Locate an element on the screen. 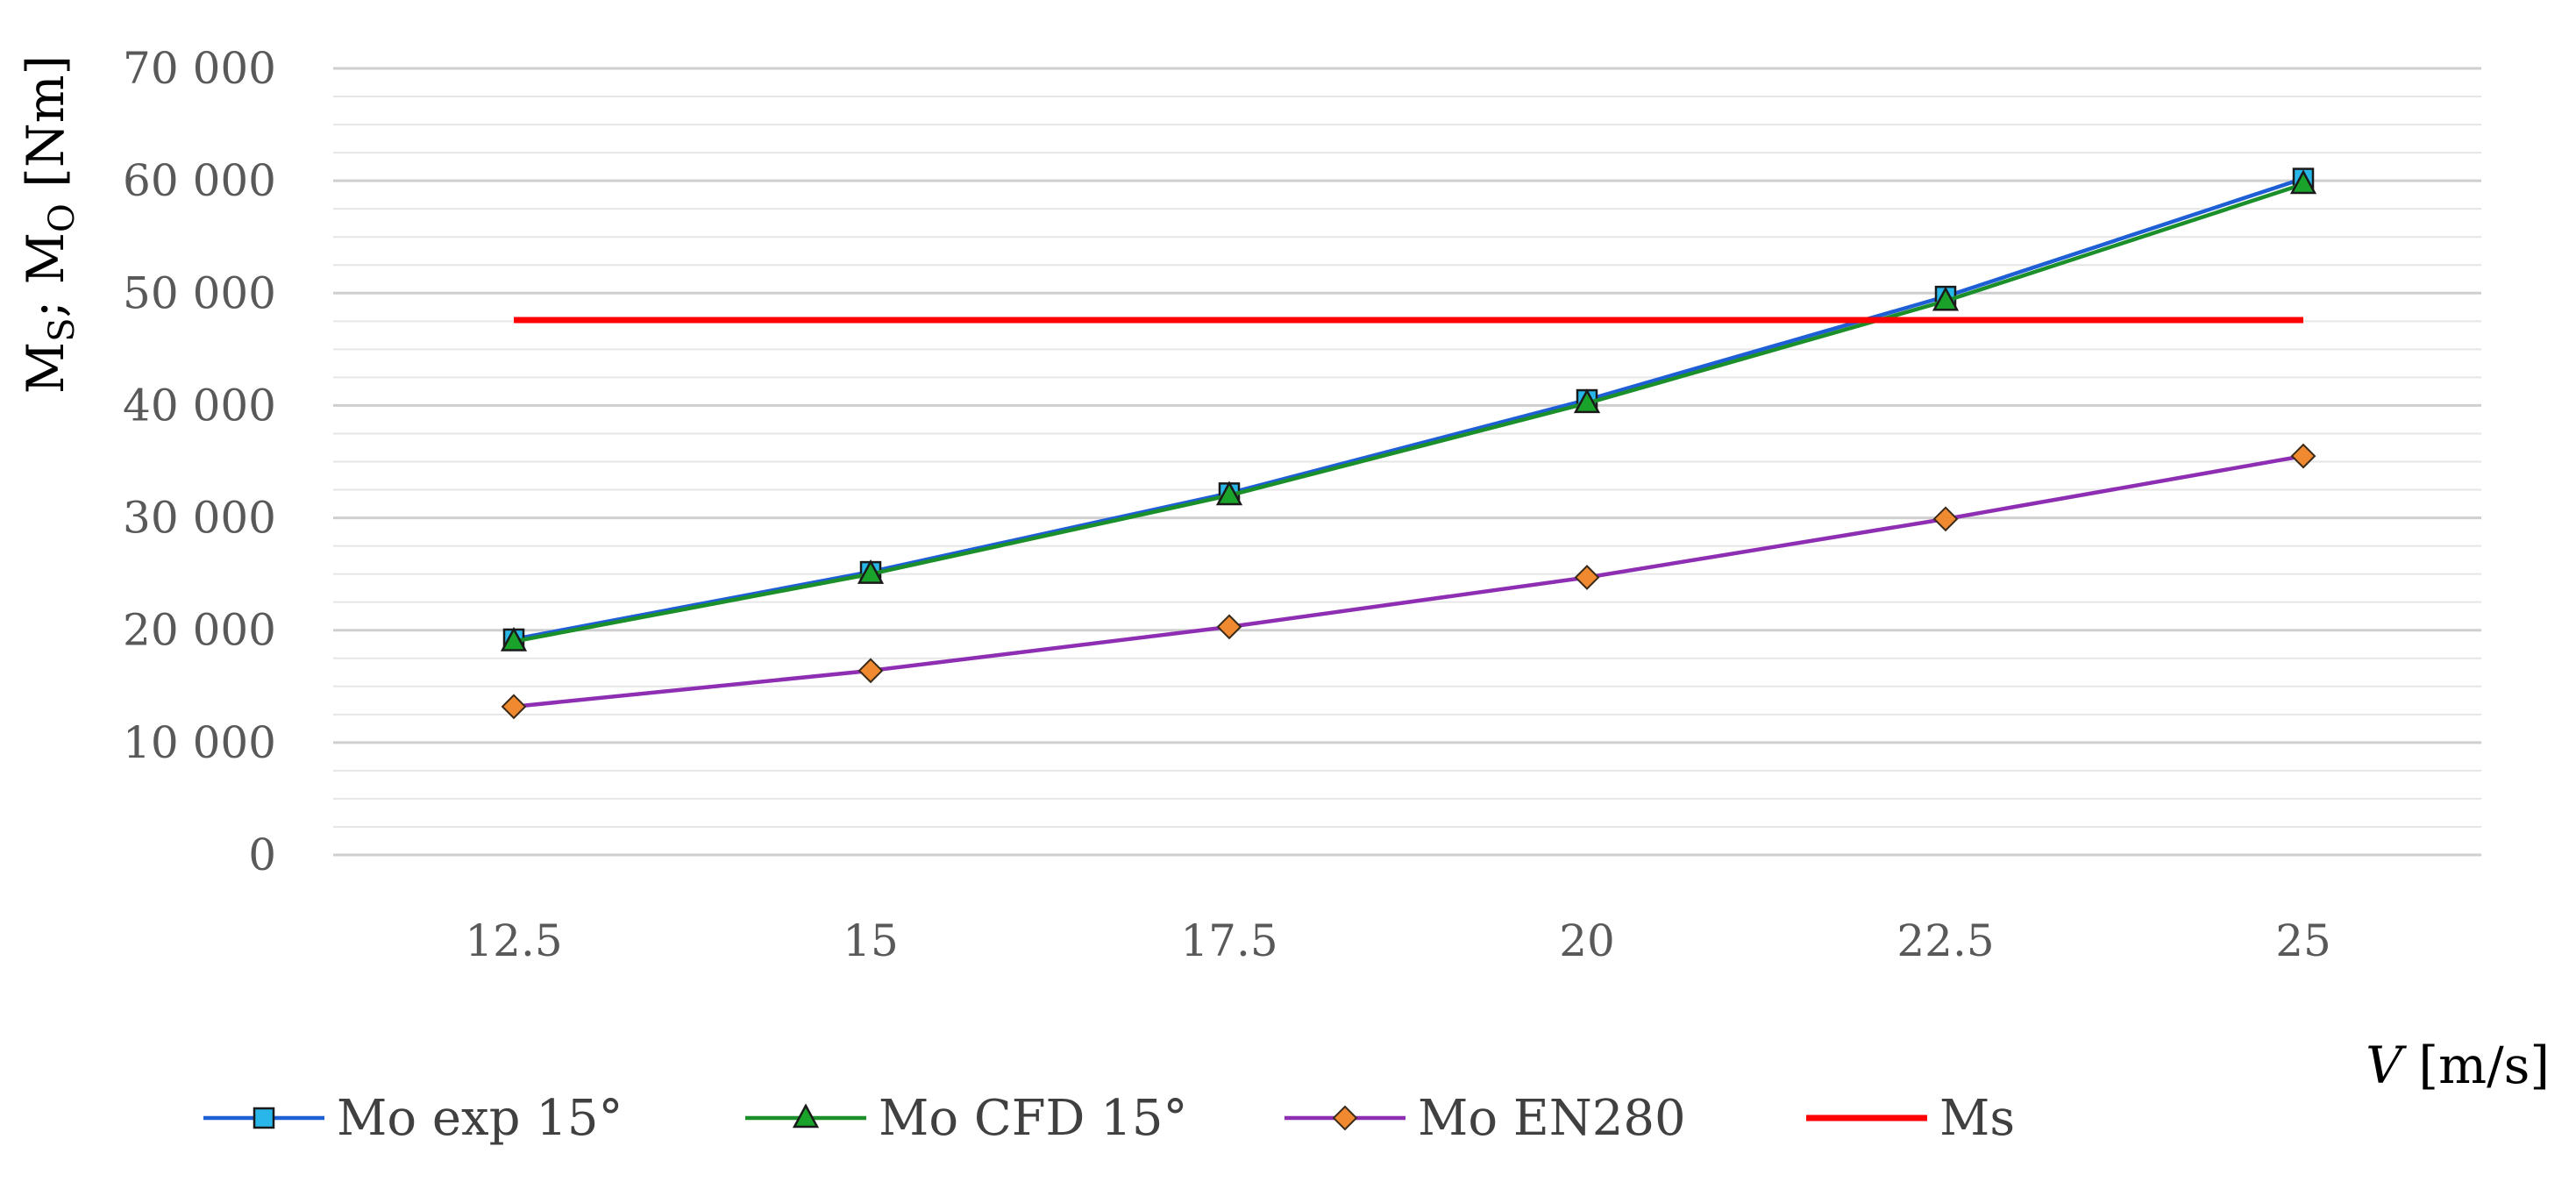 The height and width of the screenshot is (1182, 2576). y-tick-label: 40 000 is located at coordinates (199, 405).